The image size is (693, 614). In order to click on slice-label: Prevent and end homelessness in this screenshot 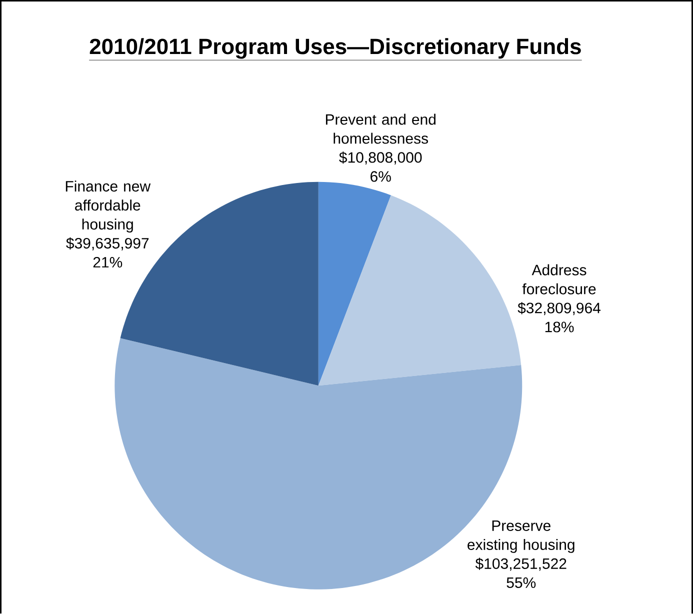, I will do `click(381, 129)`.